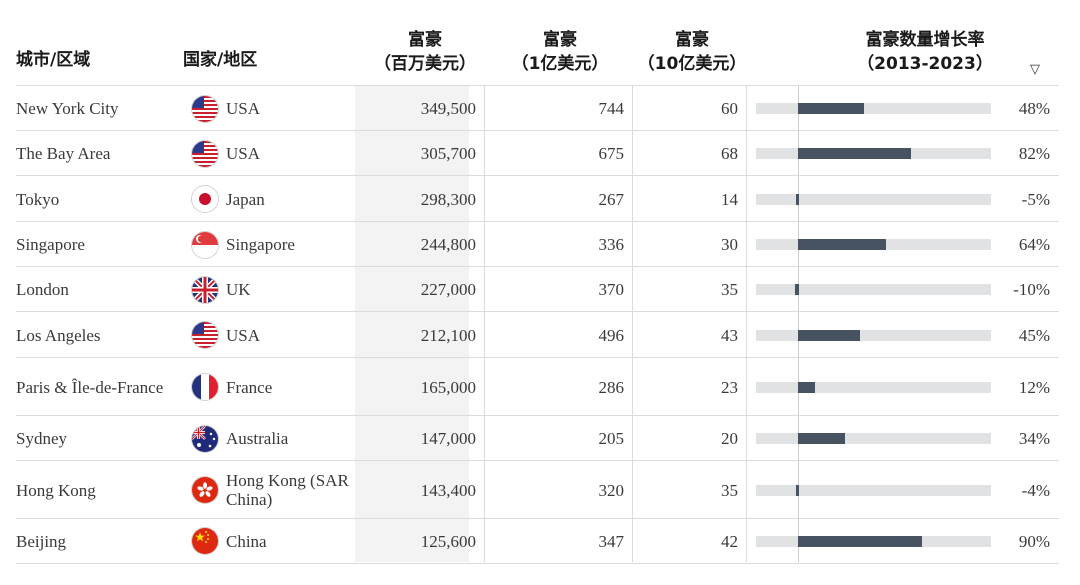  What do you see at coordinates (287, 490) in the screenshot?
I see `country-name: Hong Kong (SAR China)` at bounding box center [287, 490].